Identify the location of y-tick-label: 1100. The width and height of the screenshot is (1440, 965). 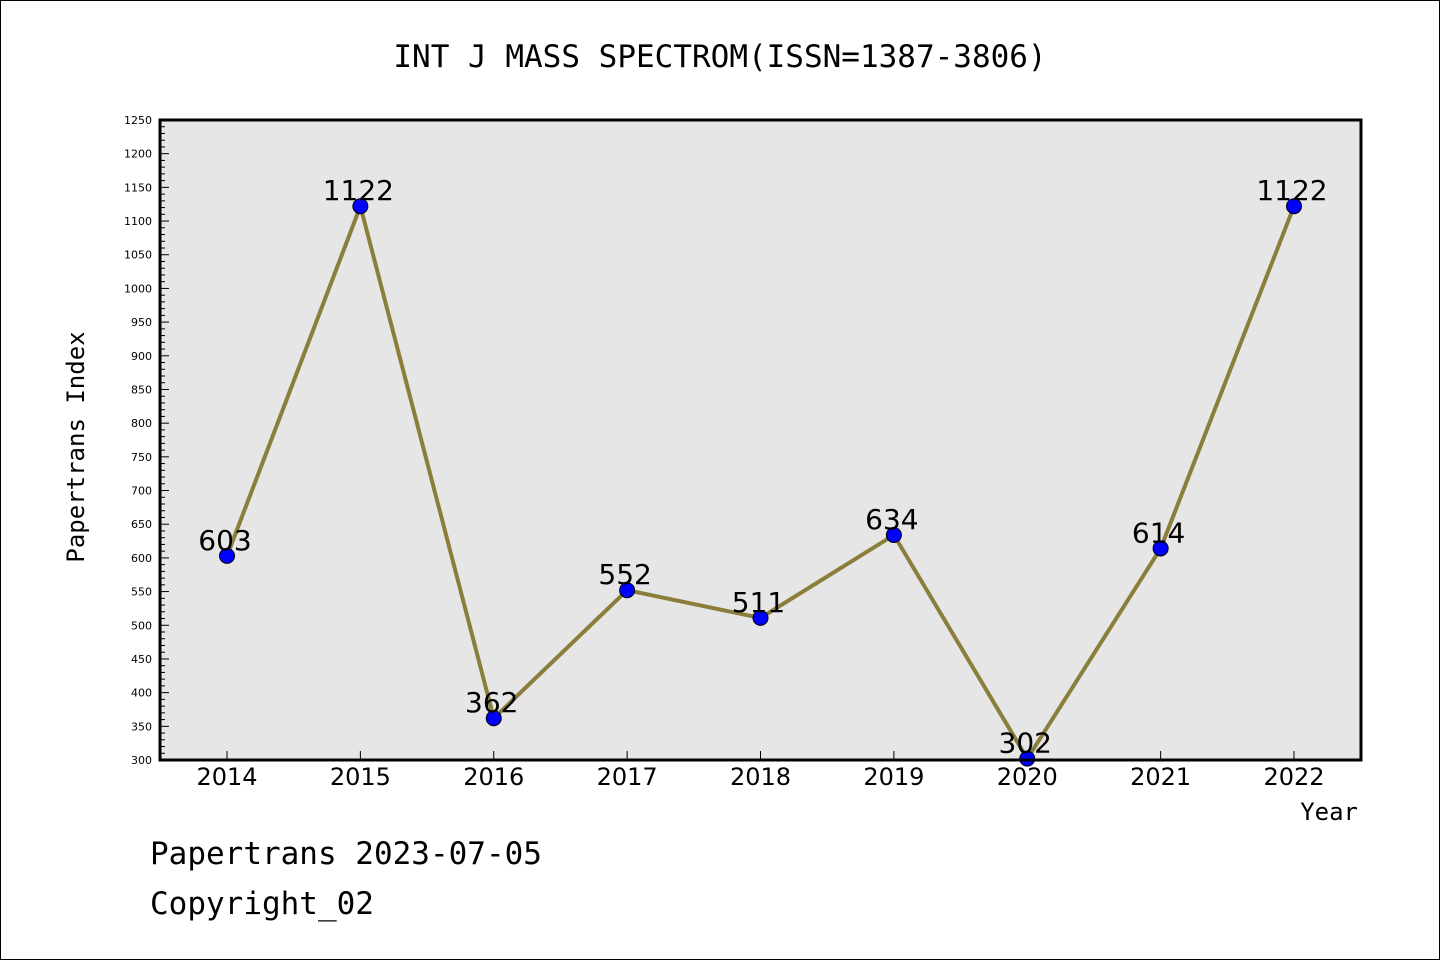
(138, 221).